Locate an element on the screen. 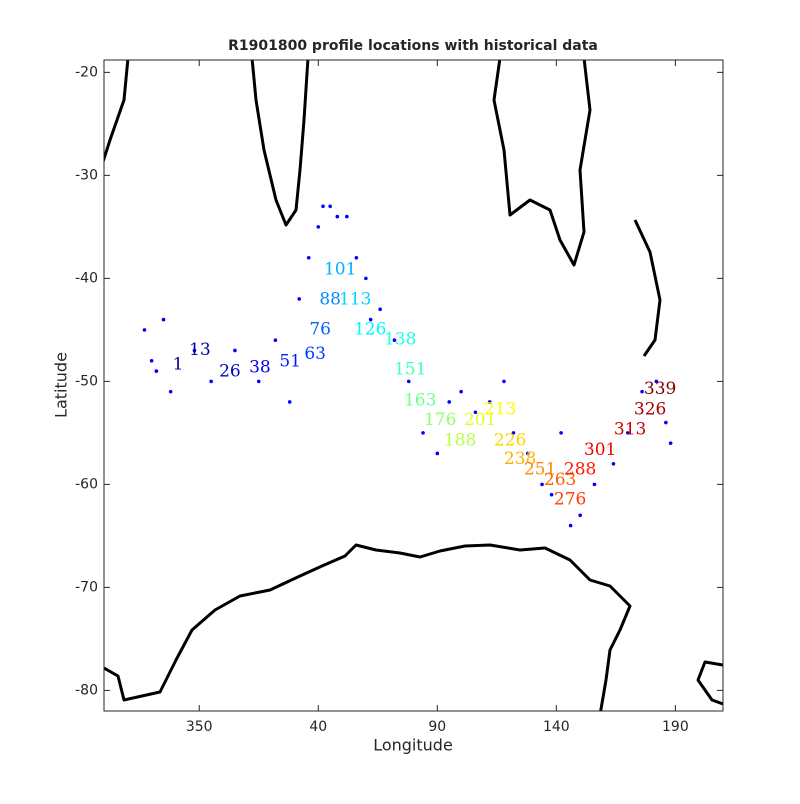 Image resolution: width=800 pixels, height=804 pixels. y-tick-label: -20 is located at coordinates (86, 72).